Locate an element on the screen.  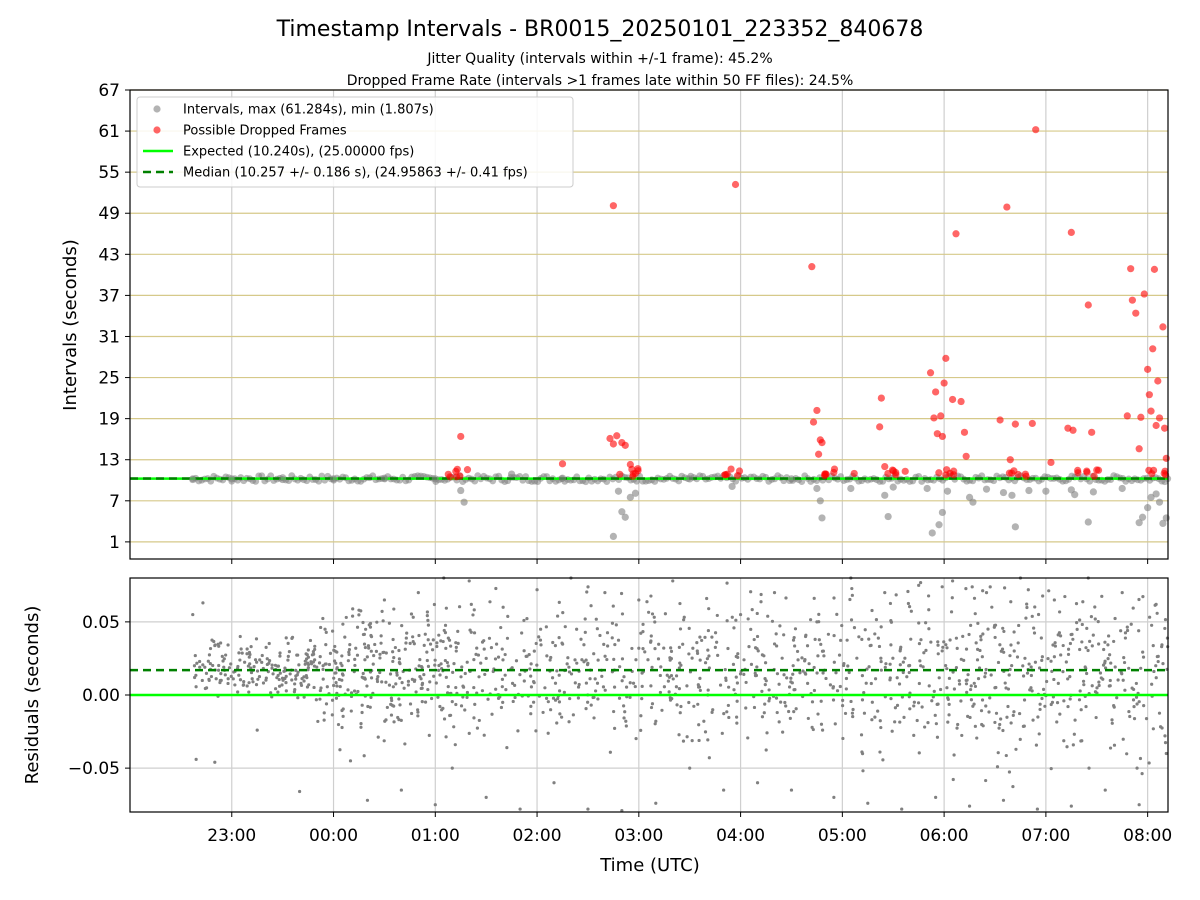
x-axis-label: Time (UTC) is located at coordinates (649, 865).